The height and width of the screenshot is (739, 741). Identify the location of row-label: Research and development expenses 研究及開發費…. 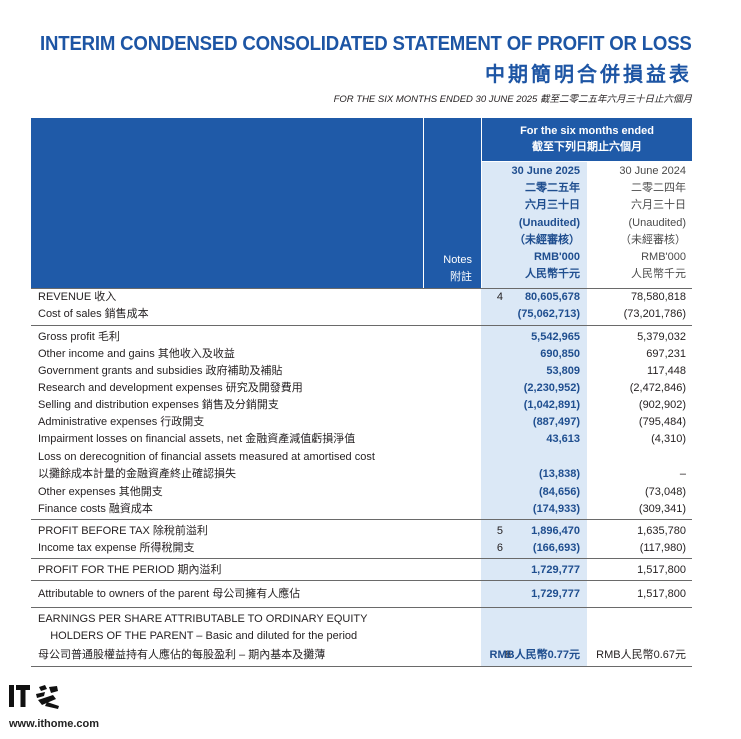
(170, 388).